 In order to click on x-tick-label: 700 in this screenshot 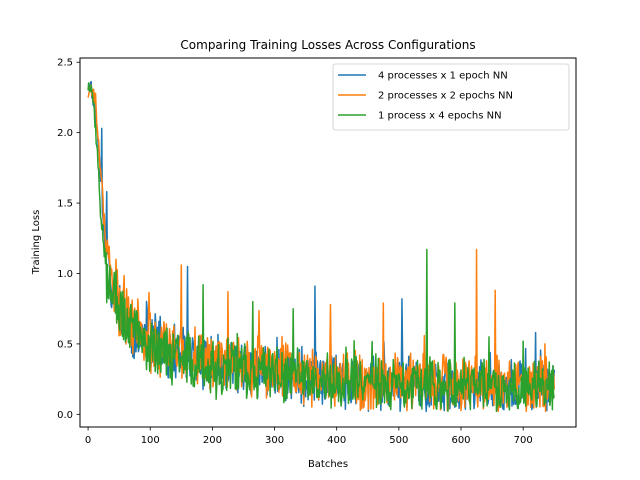, I will do `click(523, 440)`.